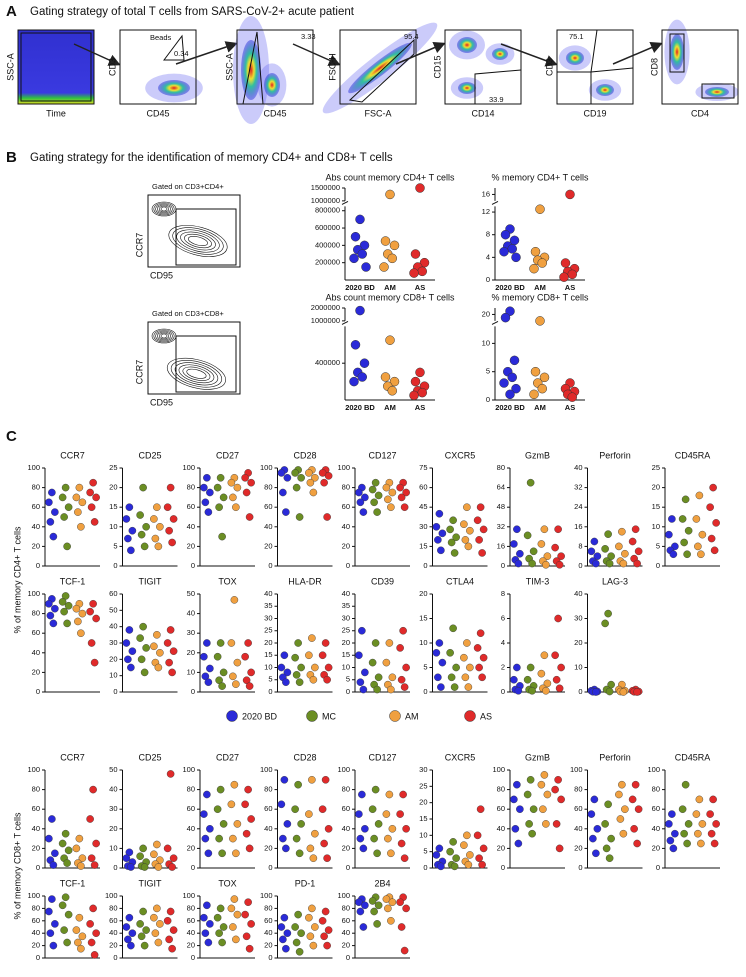 The height and width of the screenshot is (977, 746). Describe the element at coordinates (495, 322) in the screenshot. I see `axis-break` at that location.